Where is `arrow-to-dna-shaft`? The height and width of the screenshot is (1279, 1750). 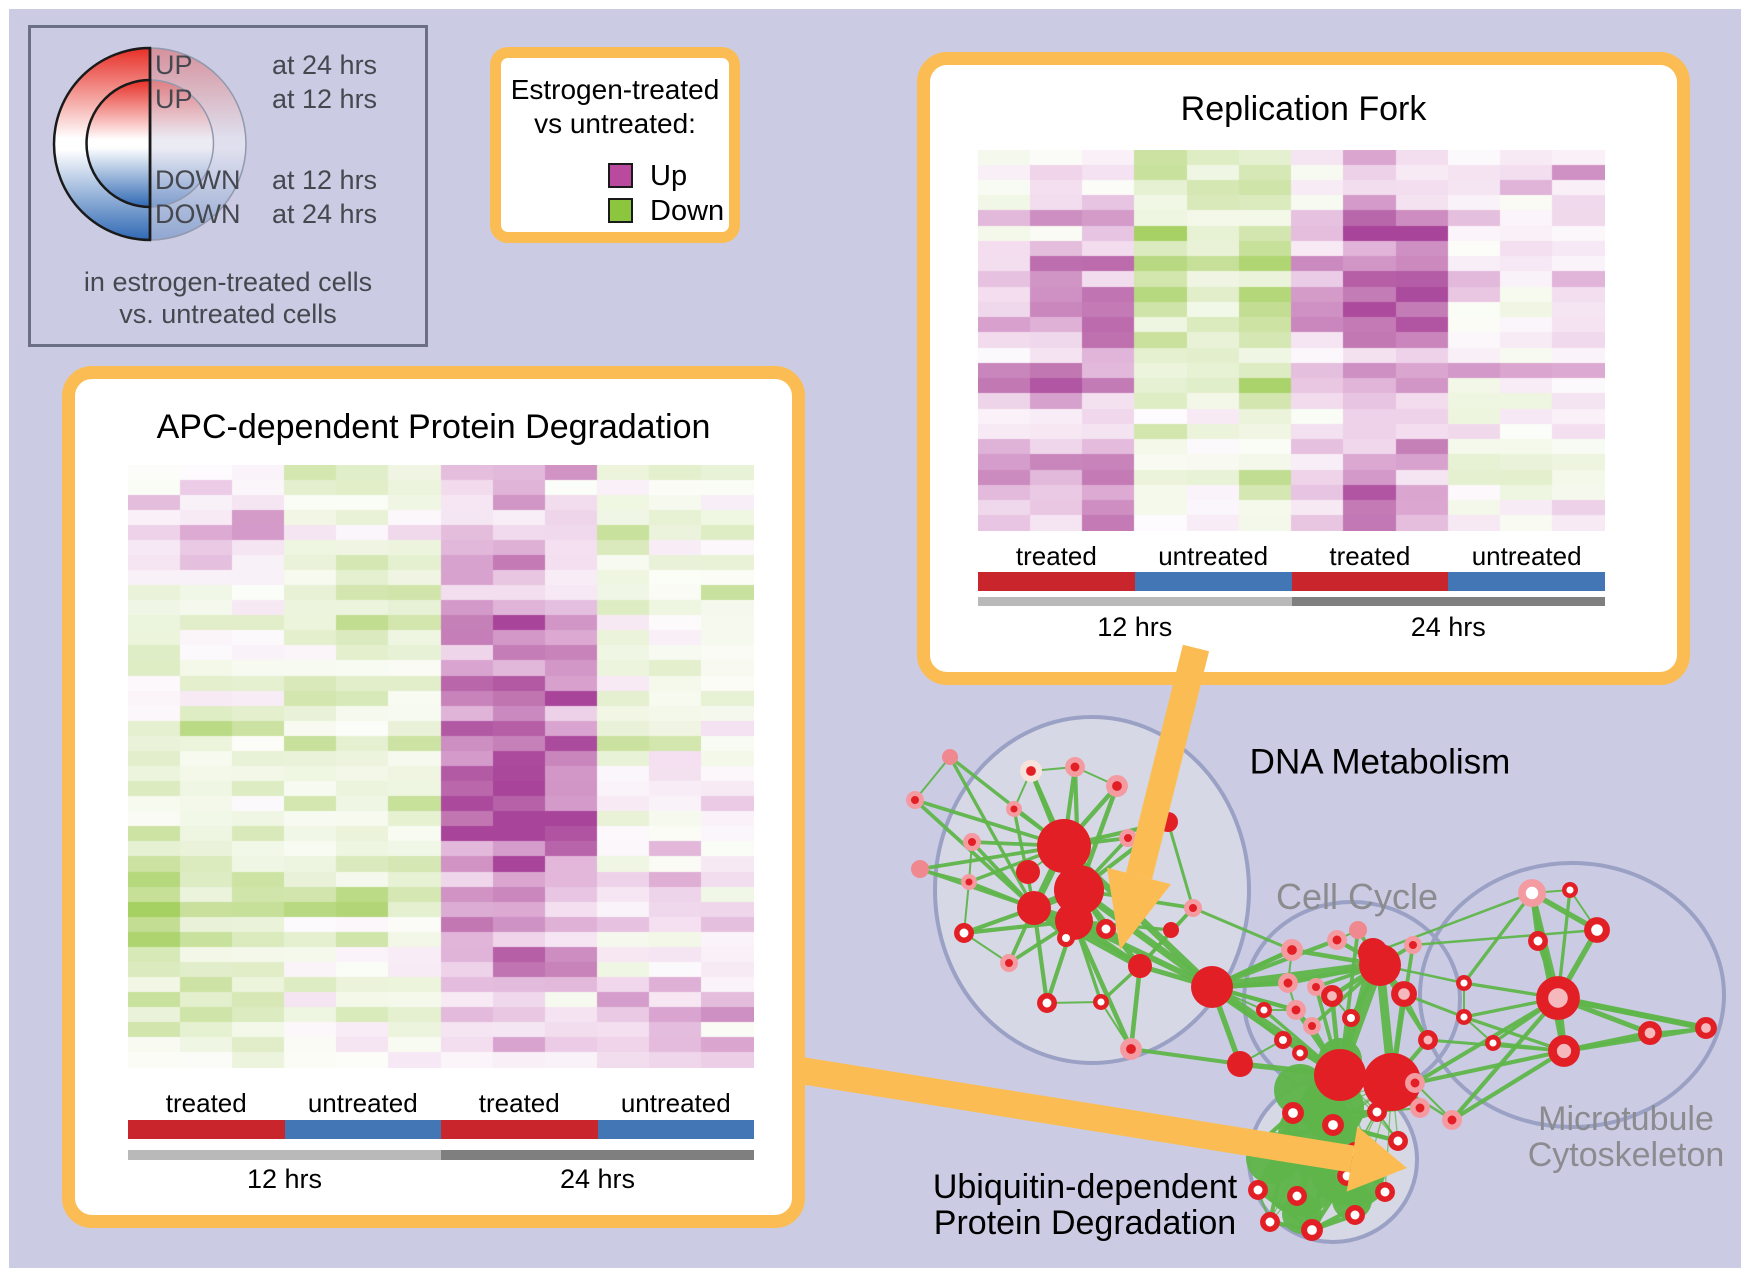
arrow-to-dna-shaft is located at coordinates (1167, 762).